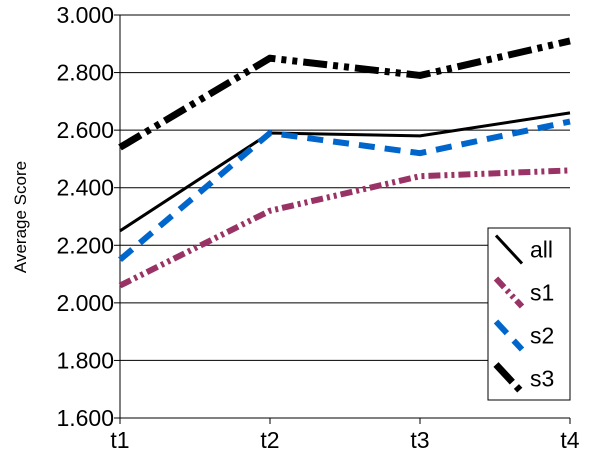 The image size is (591, 455). What do you see at coordinates (85, 418) in the screenshot?
I see `y-tick-label: 1.600` at bounding box center [85, 418].